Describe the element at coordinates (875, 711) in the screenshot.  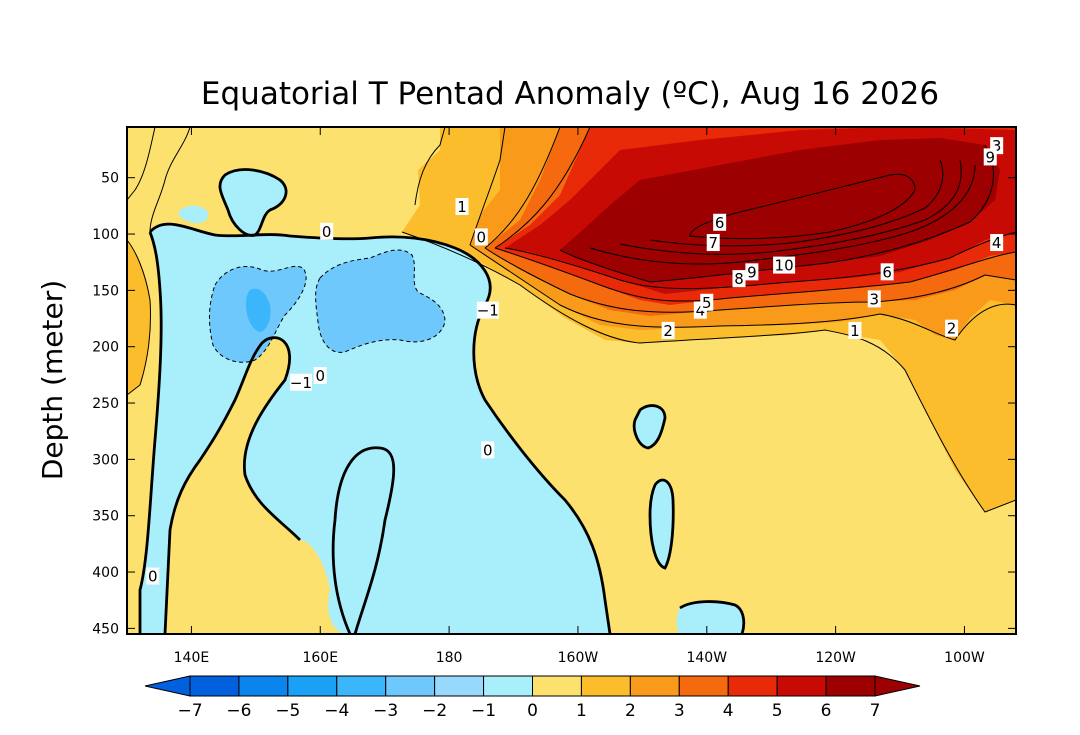
I see `colorbar-tick-label: 7` at that location.